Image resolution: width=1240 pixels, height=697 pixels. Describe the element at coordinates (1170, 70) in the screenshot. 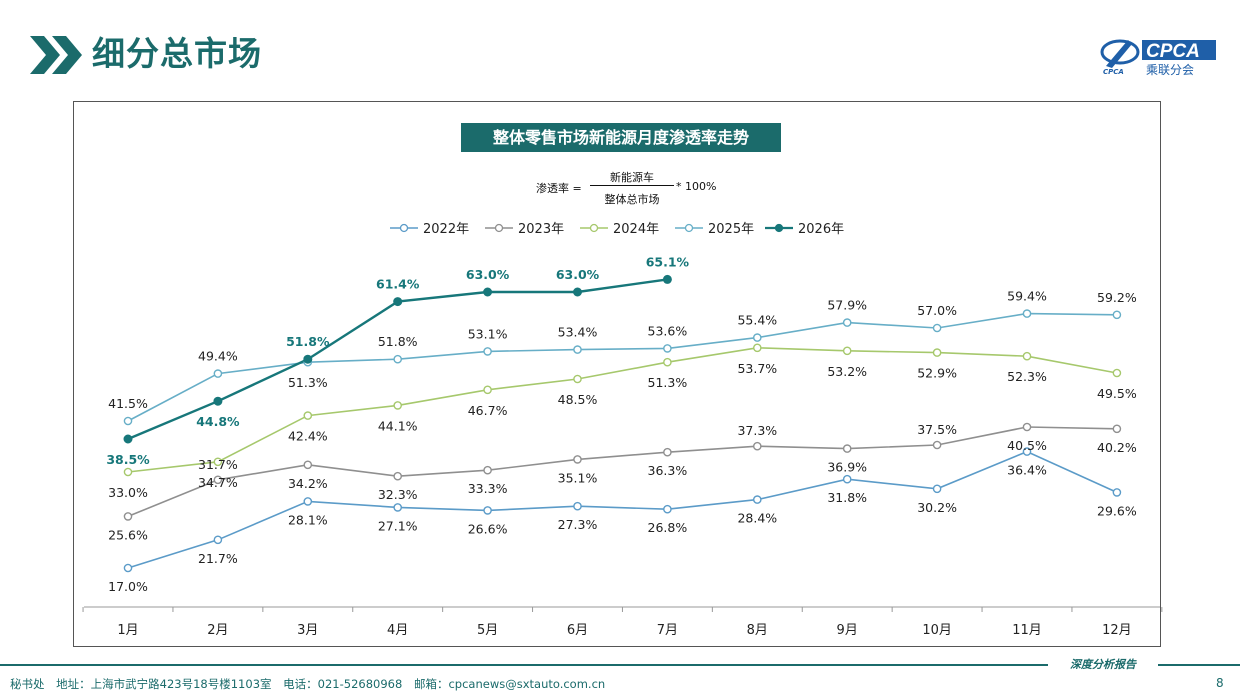

I see `logo-subtext: 乘联分会` at that location.